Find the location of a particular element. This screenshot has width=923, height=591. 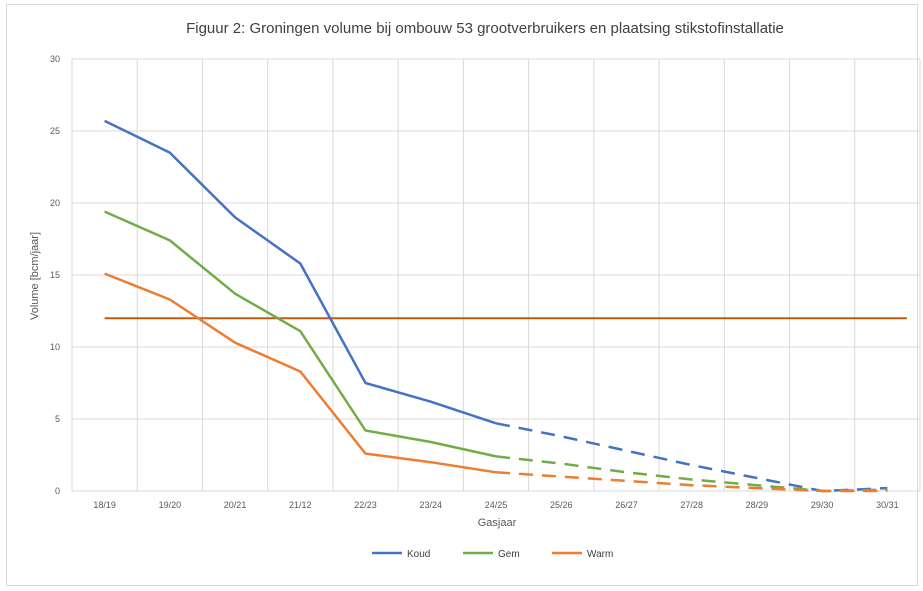

legend-label-warm: Warm is located at coordinates (600, 554).